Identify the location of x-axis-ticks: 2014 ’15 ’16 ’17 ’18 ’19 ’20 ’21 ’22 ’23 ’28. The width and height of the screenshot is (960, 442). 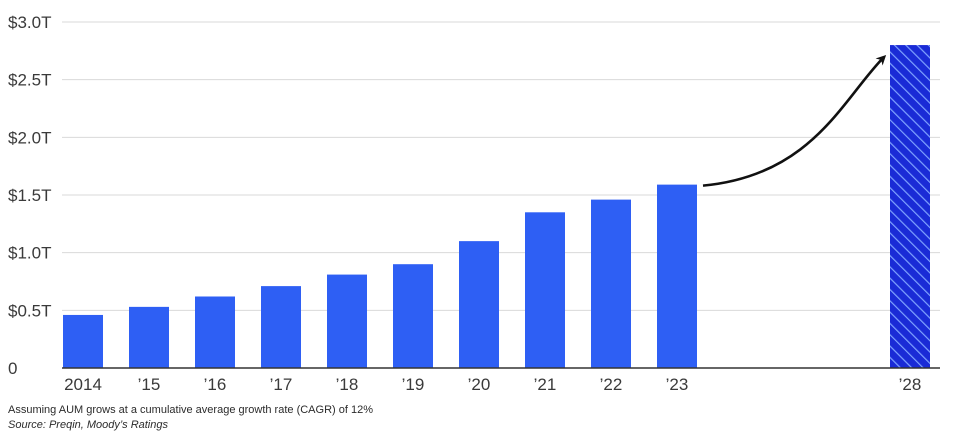
(492, 384).